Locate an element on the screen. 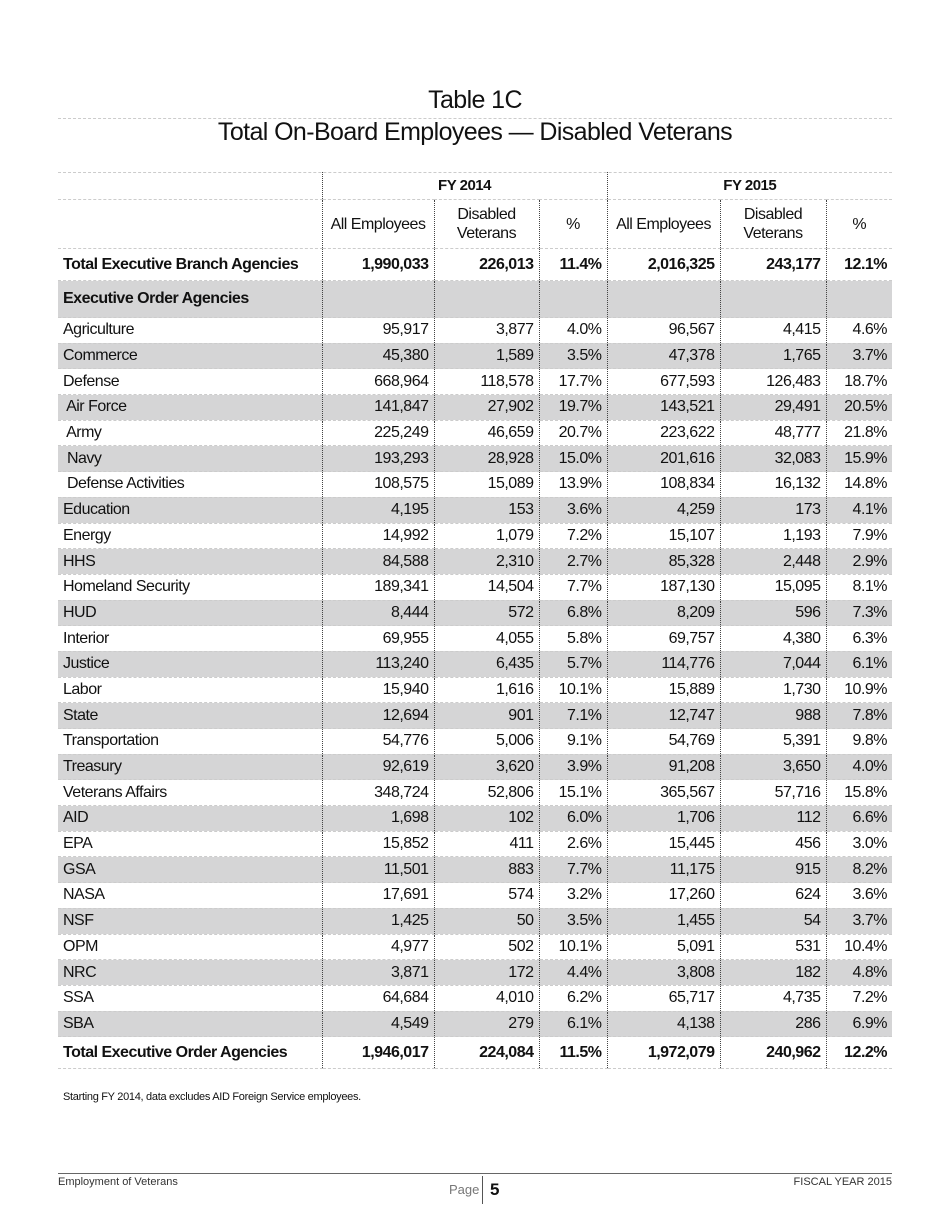 Image resolution: width=950 pixels, height=1230 pixels. cell-value: 2,016,325 is located at coordinates (663, 264).